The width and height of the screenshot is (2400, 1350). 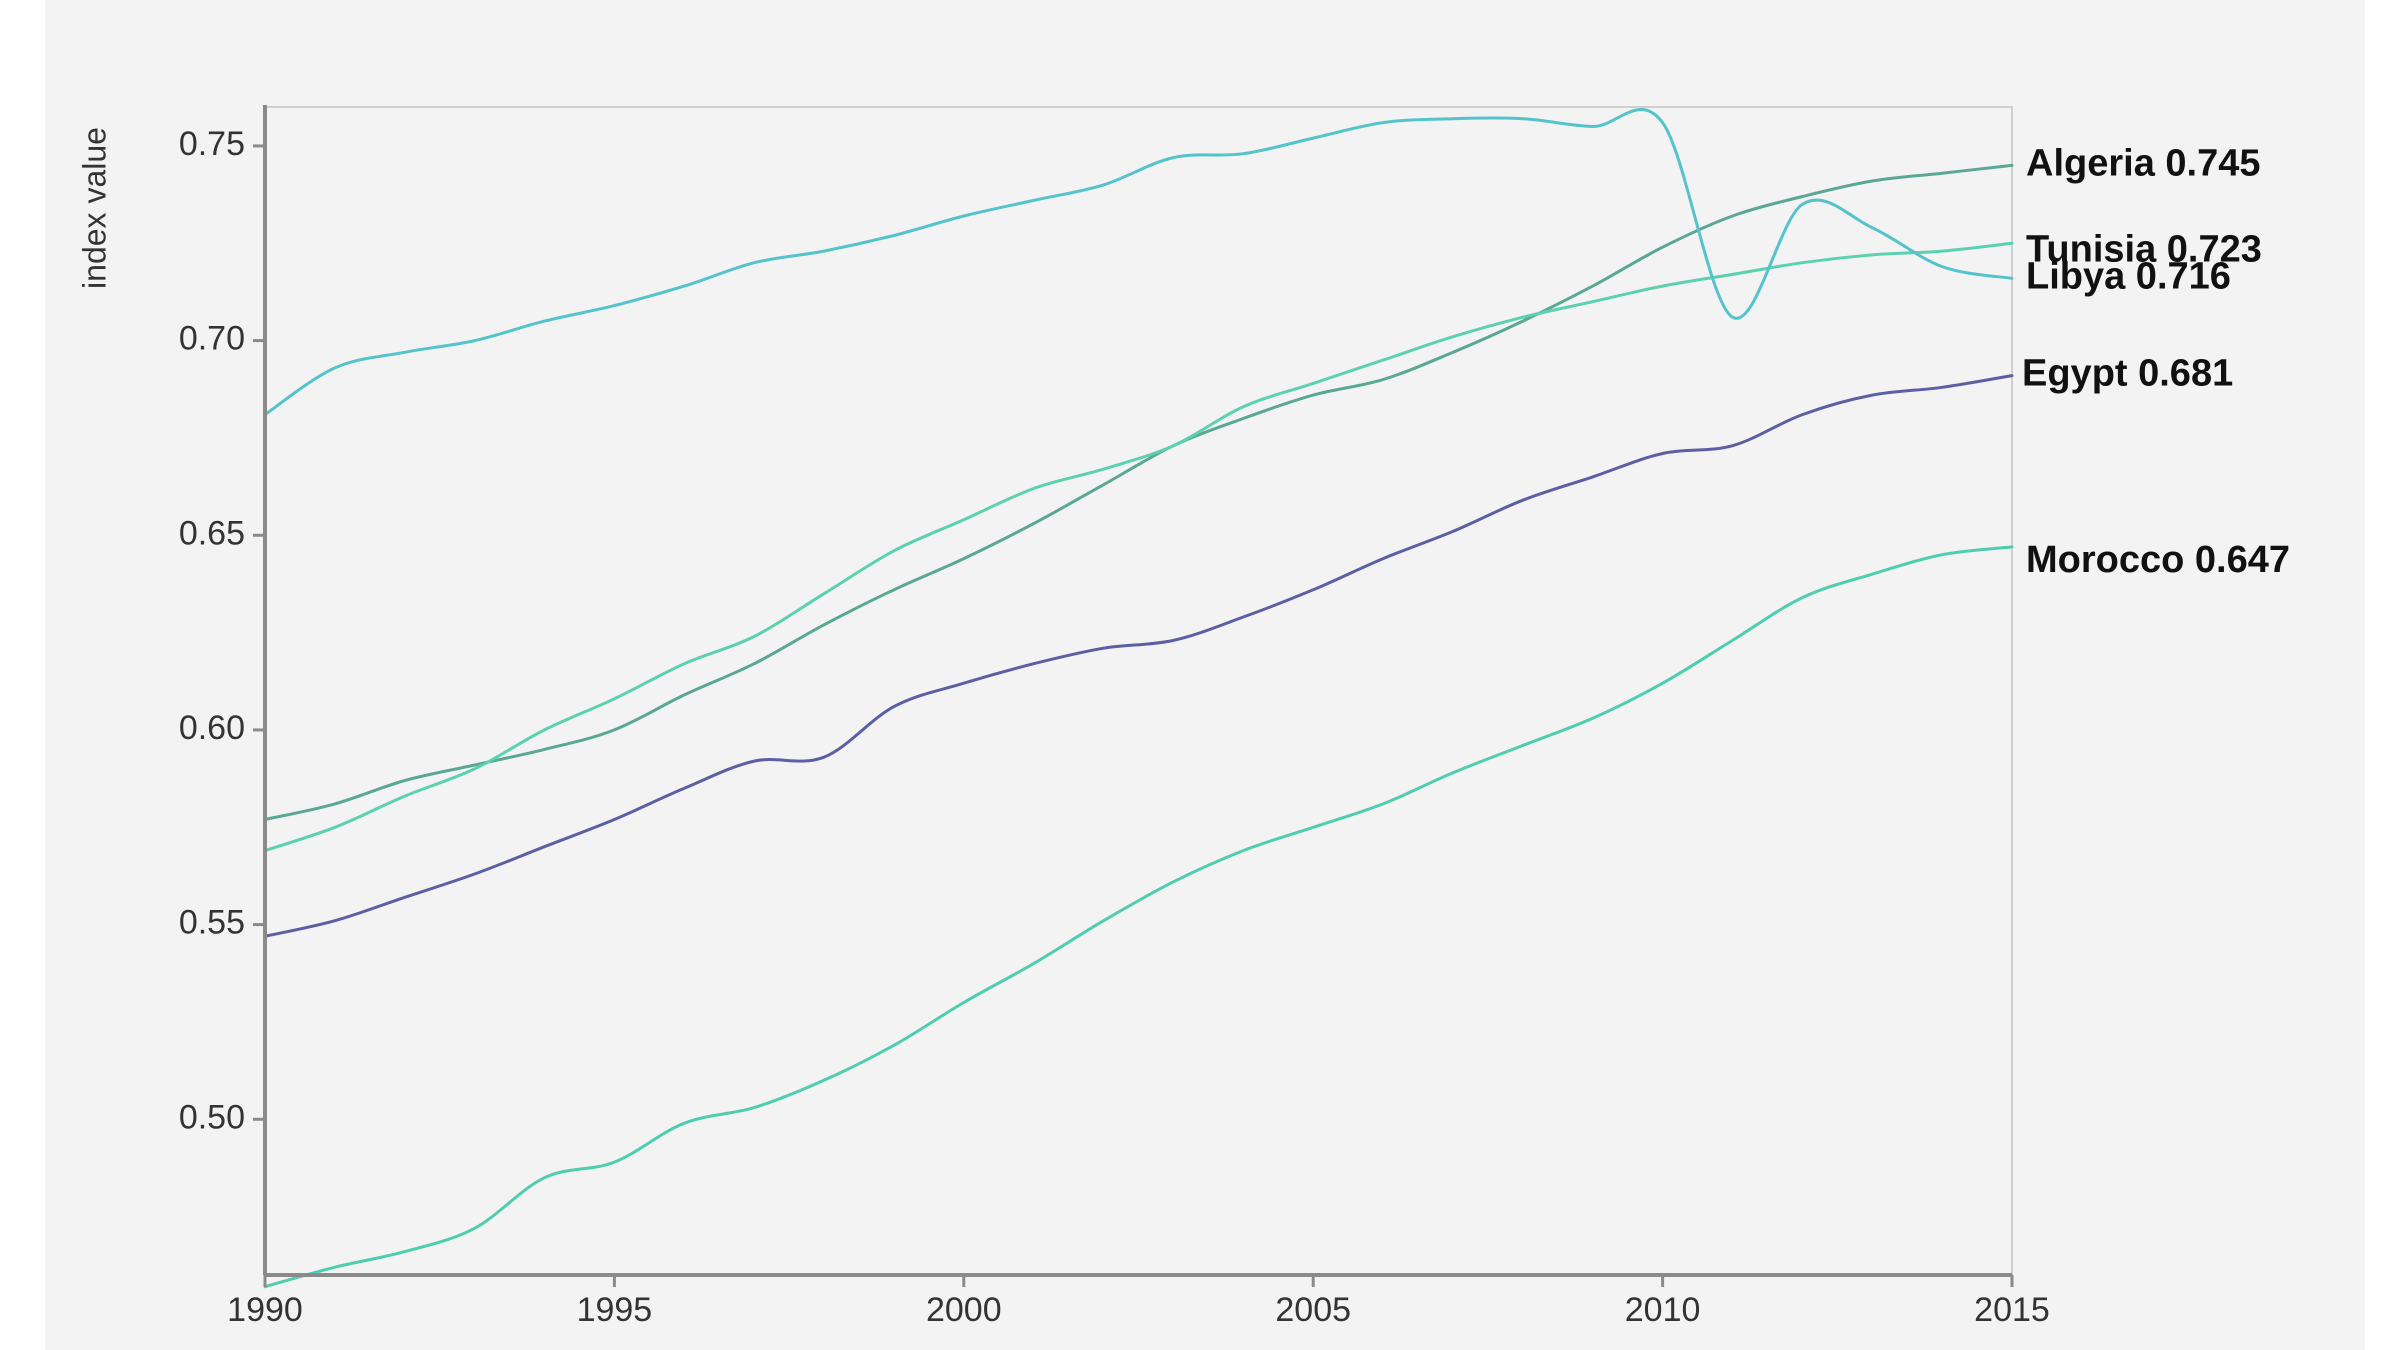 What do you see at coordinates (964, 1310) in the screenshot?
I see `x-tick-label: 2000` at bounding box center [964, 1310].